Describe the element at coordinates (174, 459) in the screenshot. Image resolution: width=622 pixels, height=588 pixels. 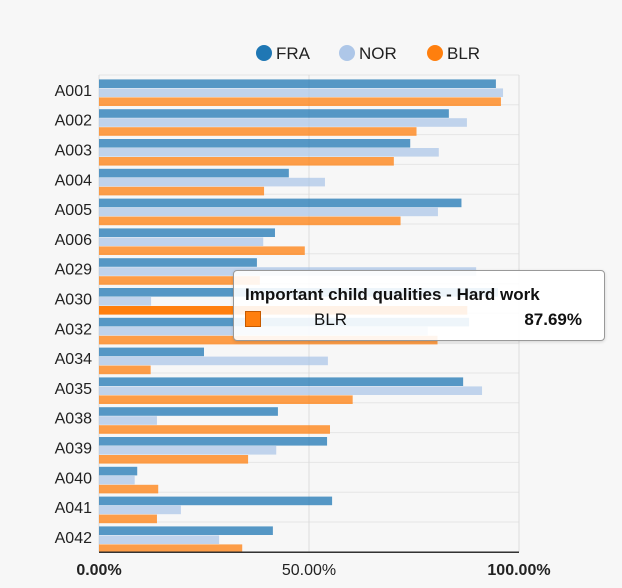
I see `bar-blr-a039` at that location.